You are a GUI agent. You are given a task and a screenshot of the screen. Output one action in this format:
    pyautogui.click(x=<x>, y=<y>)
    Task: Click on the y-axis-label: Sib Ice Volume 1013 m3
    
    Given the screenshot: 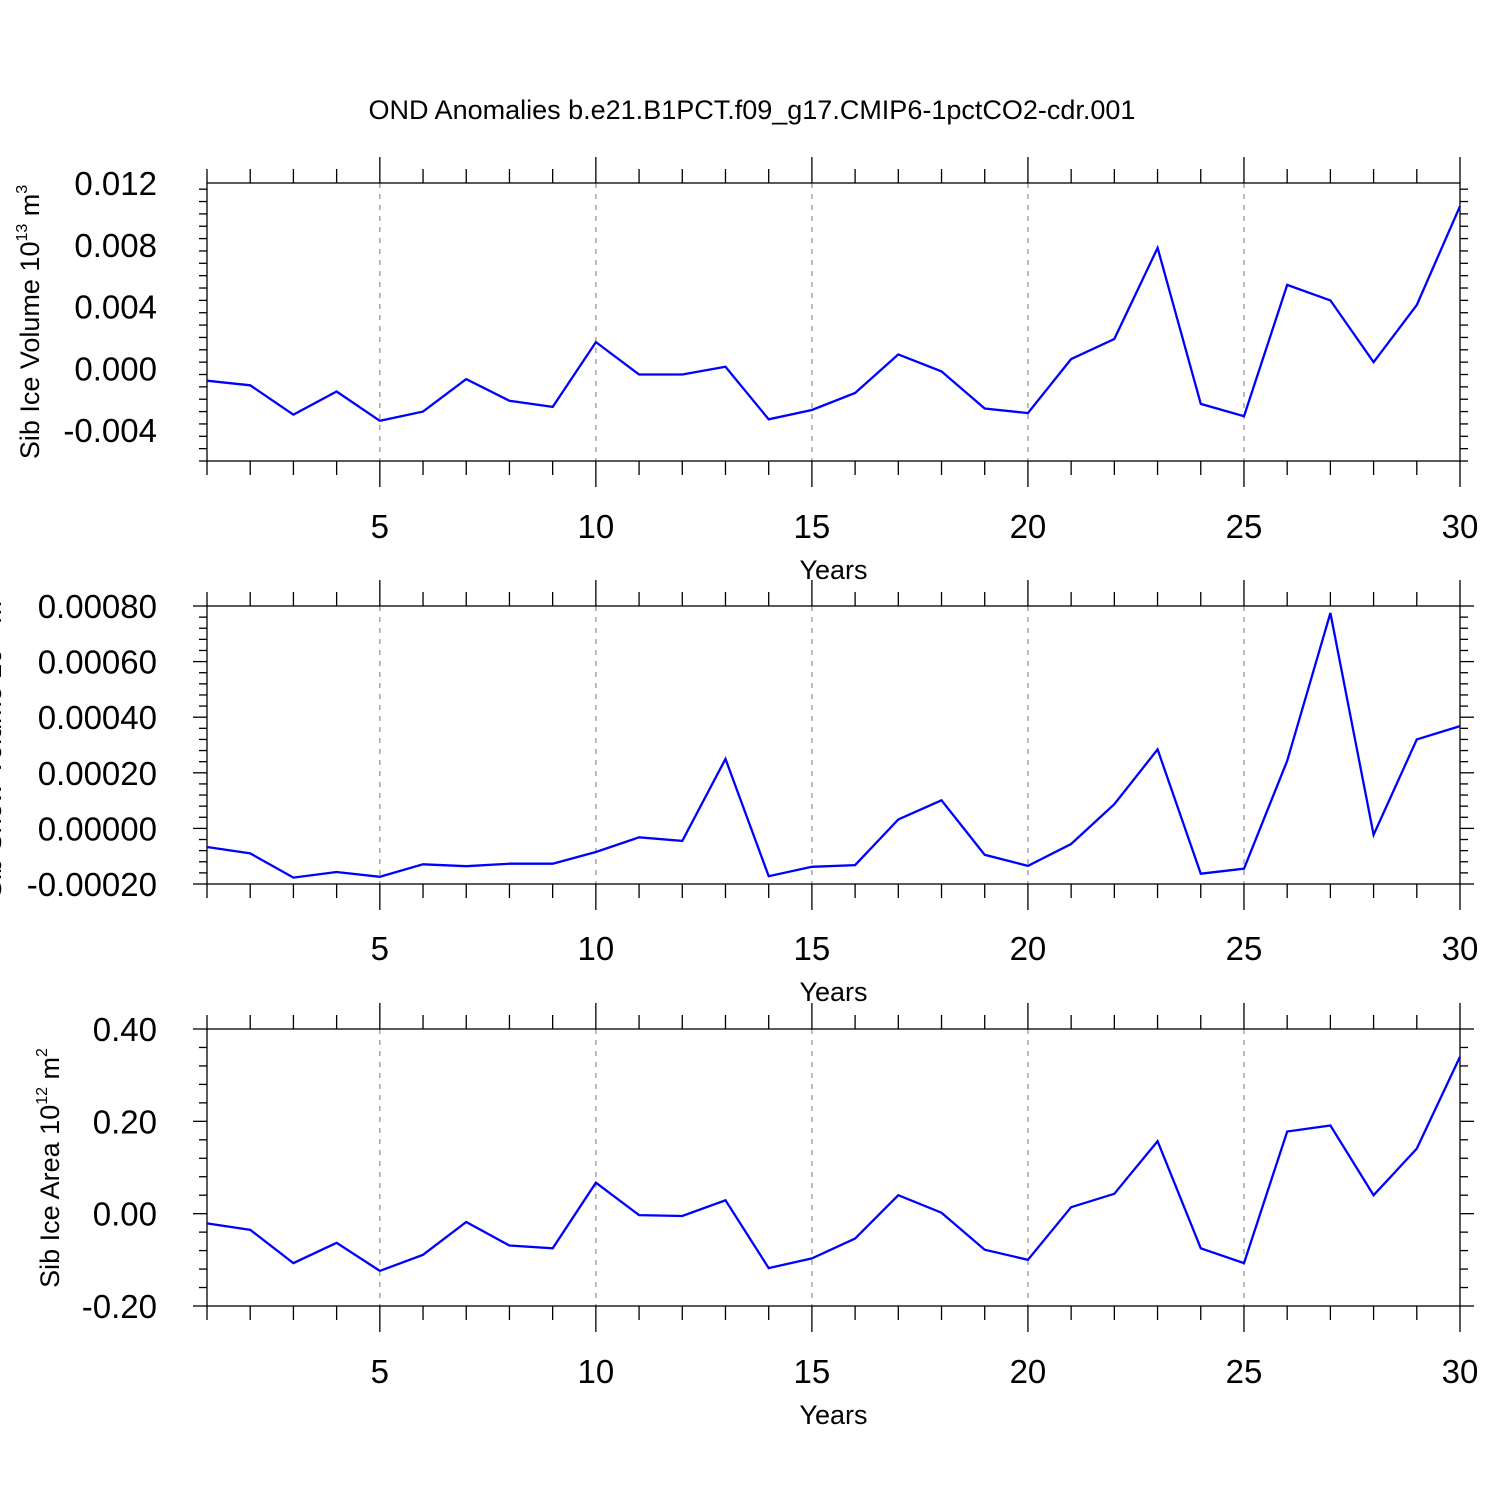 What is the action you would take?
    pyautogui.click(x=29, y=322)
    